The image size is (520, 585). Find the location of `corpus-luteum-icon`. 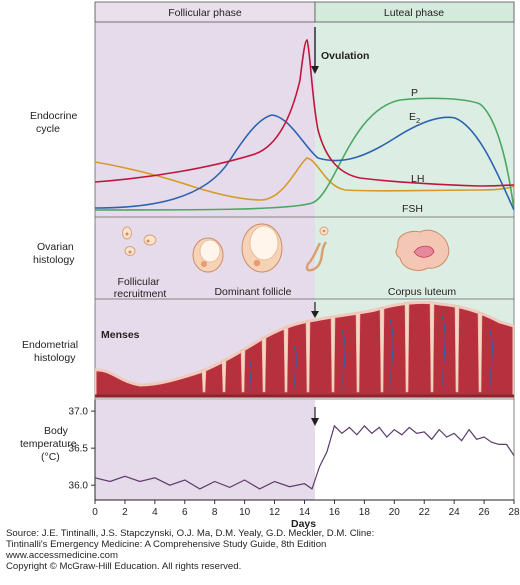

corpus-luteum-icon is located at coordinates (422, 250).